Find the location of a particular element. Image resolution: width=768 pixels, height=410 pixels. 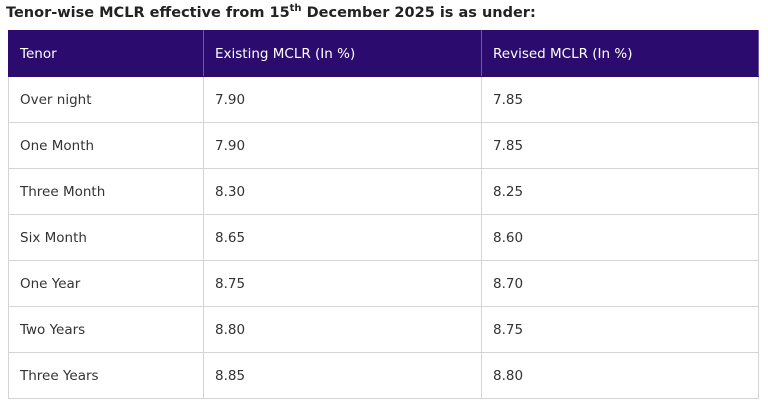

table-row: Over night 7.90 7.85 is located at coordinates (383, 99).